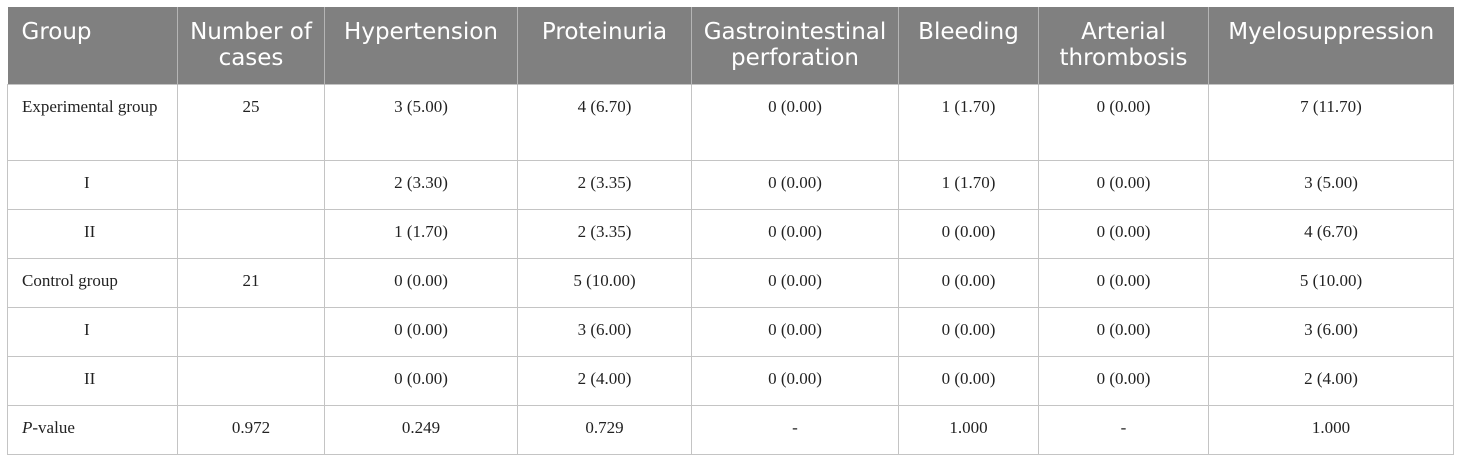 The image size is (1460, 462). What do you see at coordinates (251, 430) in the screenshot?
I see `row-cases: 0.972` at bounding box center [251, 430].